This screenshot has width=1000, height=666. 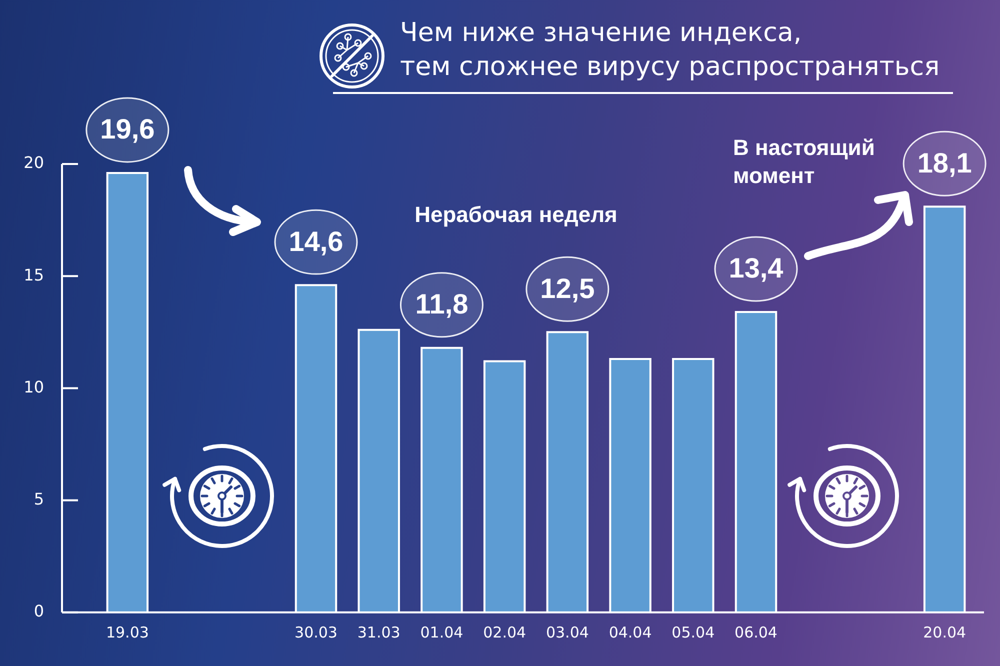 I want to click on x-tick-label: 02.04, so click(x=504, y=632).